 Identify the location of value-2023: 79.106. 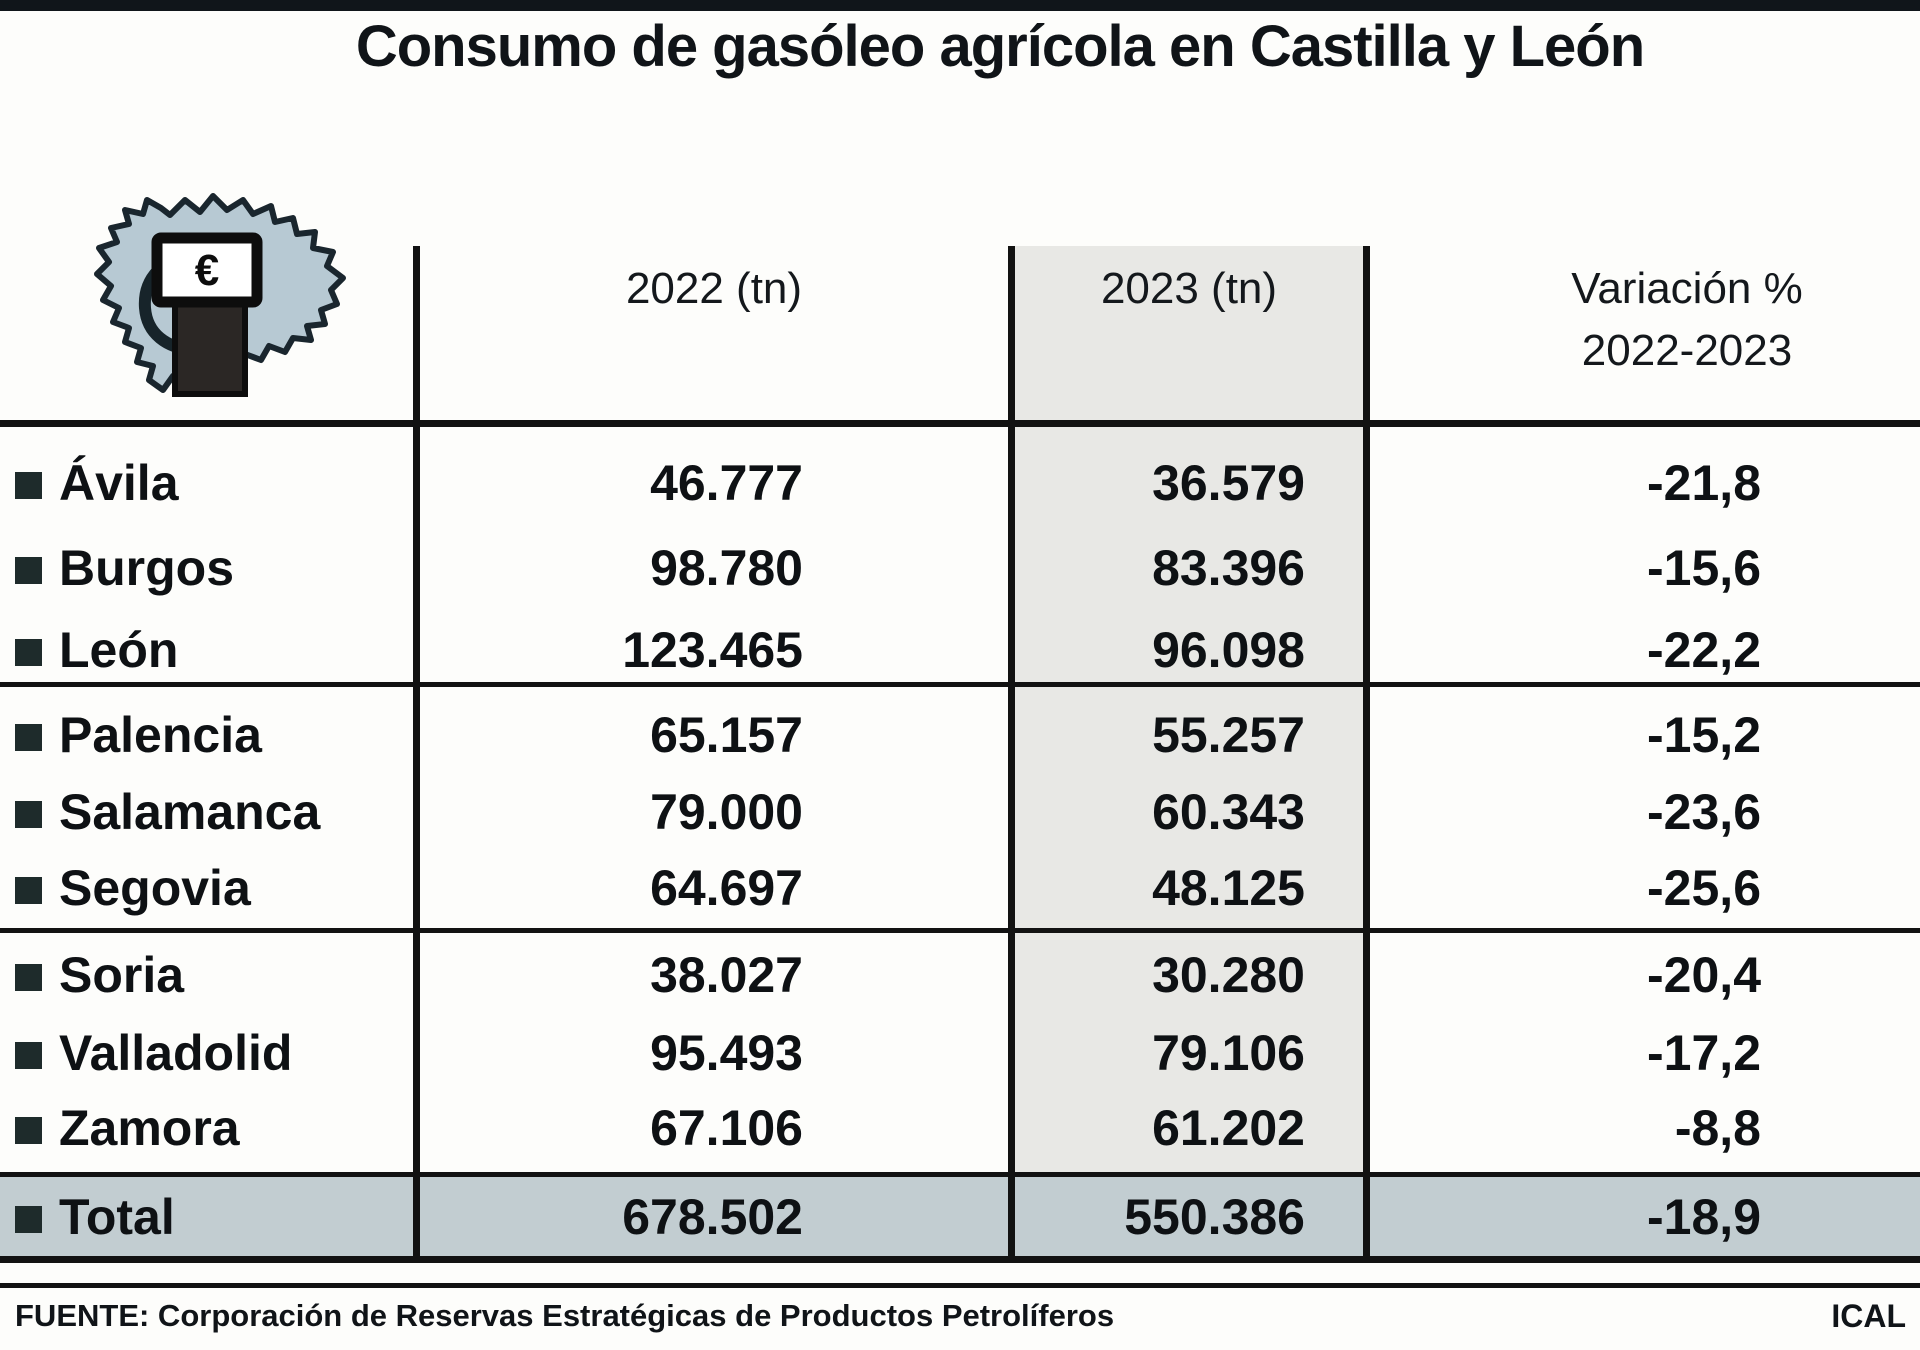
(1228, 1053).